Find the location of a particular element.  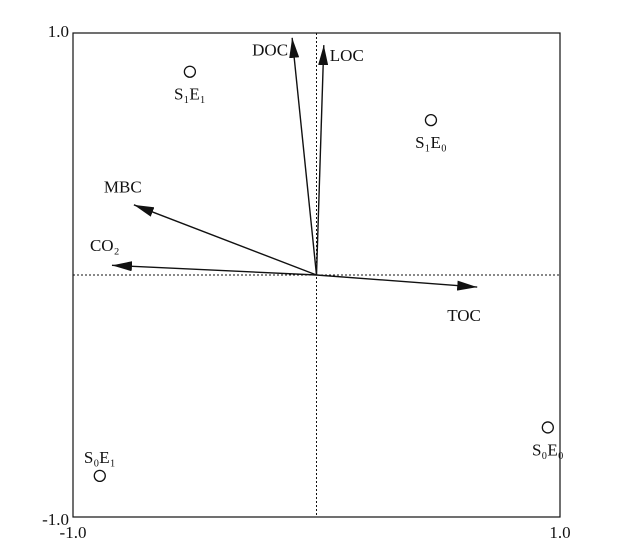

point-label: S₀E₁ is located at coordinates (100, 457).